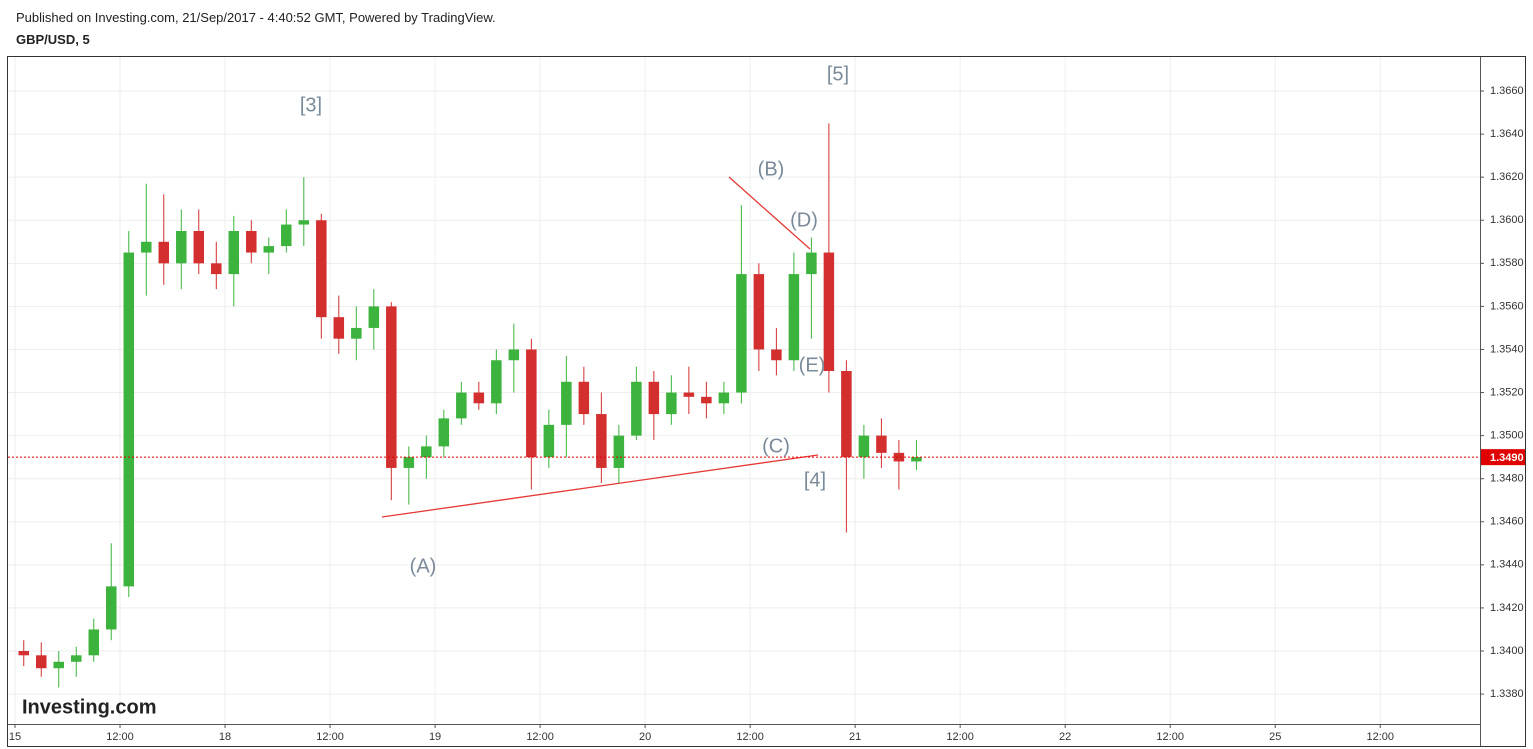  I want to click on y-tick-label: 1.3580, so click(1507, 263).